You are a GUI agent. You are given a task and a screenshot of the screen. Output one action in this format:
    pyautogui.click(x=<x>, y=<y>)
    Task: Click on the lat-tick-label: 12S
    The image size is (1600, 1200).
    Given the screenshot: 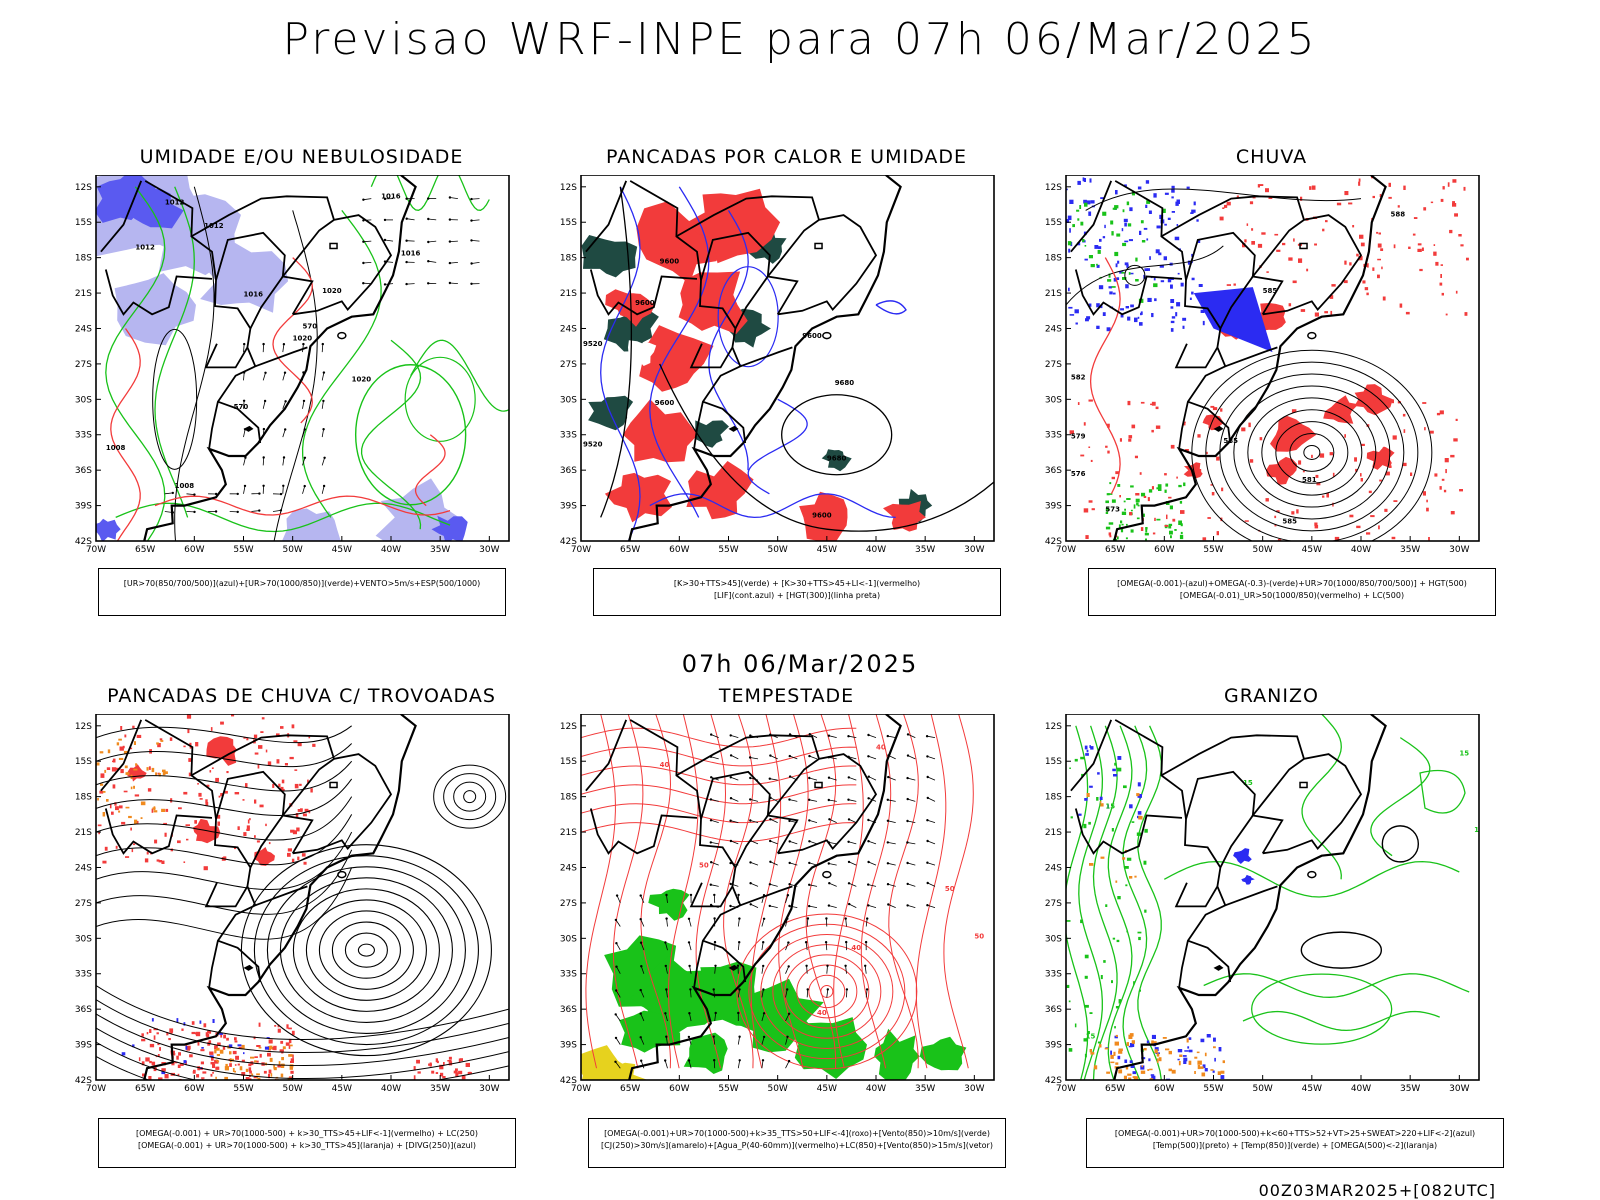 What is the action you would take?
    pyautogui.click(x=568, y=727)
    